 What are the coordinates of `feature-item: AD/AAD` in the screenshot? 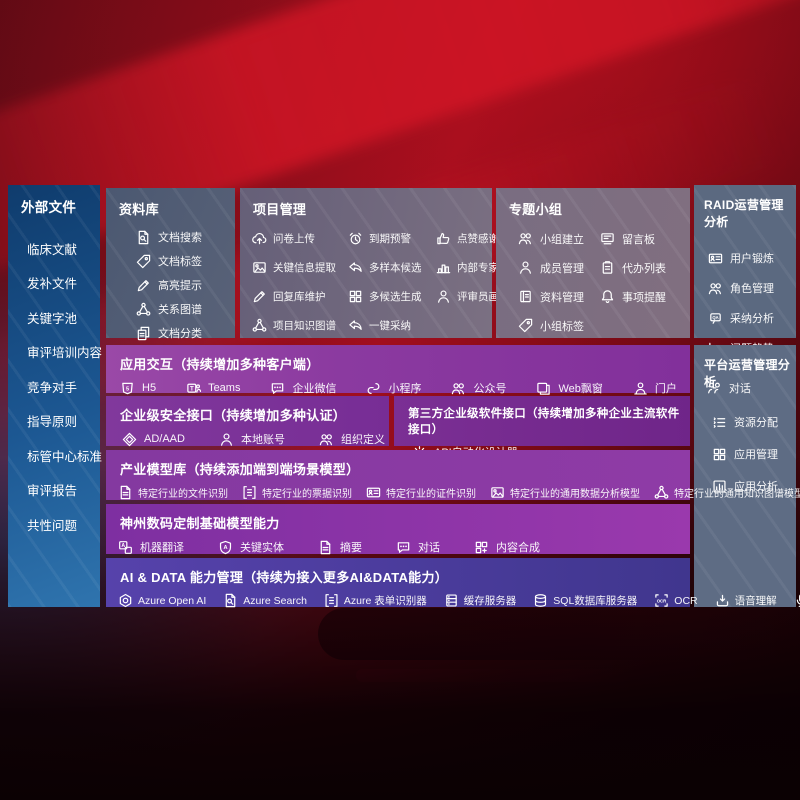 It's located at (153, 439).